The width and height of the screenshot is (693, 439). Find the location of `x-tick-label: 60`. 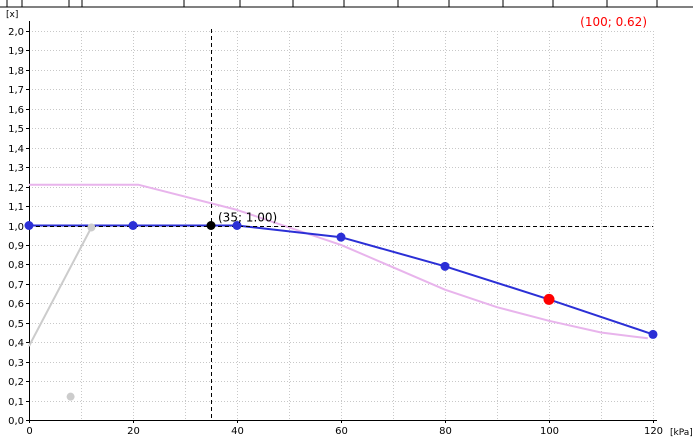

x-tick-label: 60 is located at coordinates (341, 431).